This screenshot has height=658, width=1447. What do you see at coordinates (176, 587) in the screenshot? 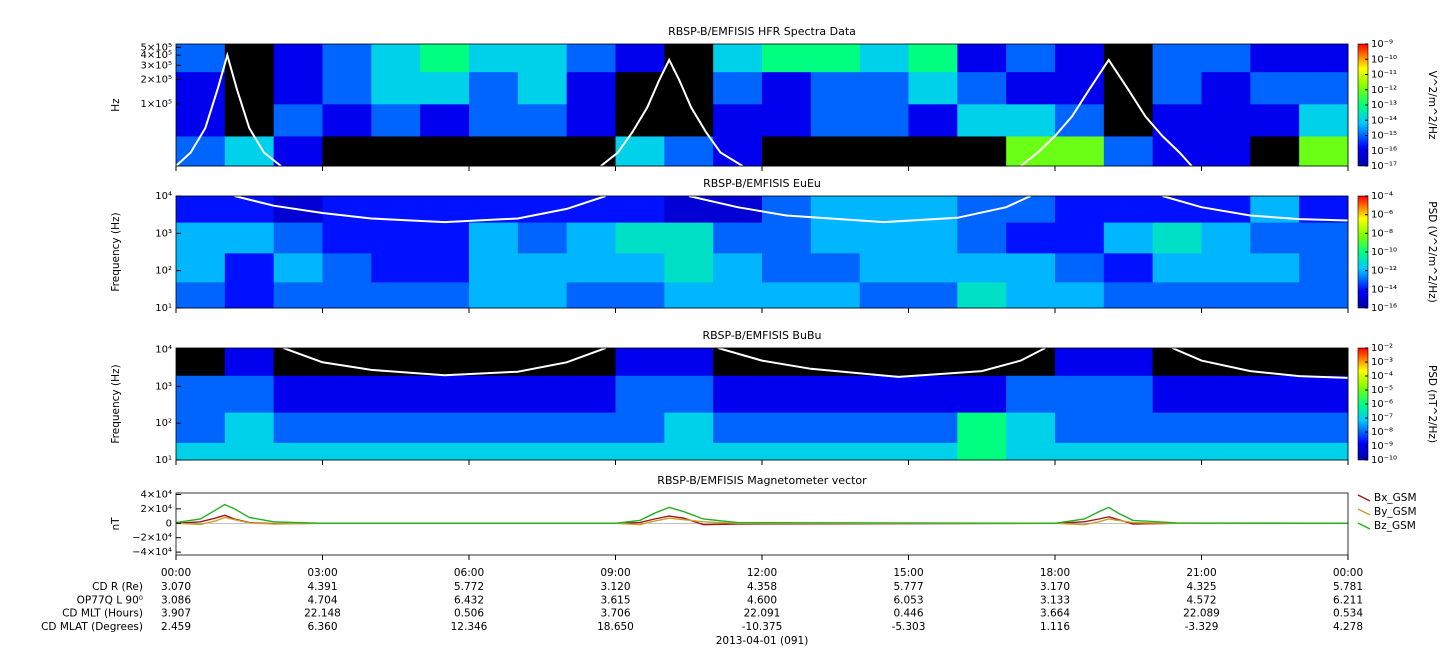
I see `ephemeris-value: 3.070` at bounding box center [176, 587].